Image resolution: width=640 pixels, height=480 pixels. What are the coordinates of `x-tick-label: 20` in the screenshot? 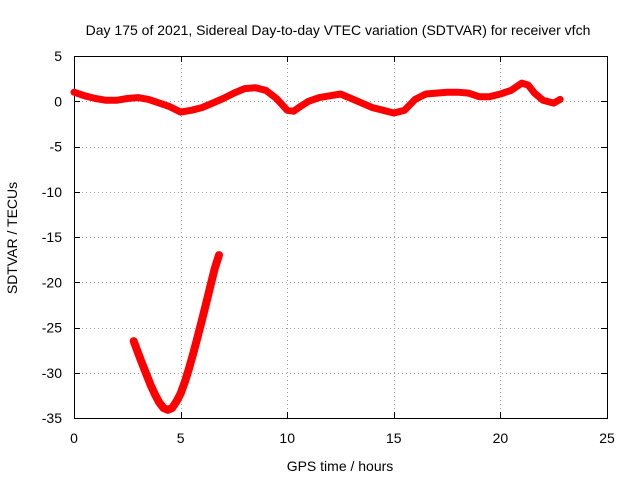 It's located at (501, 438).